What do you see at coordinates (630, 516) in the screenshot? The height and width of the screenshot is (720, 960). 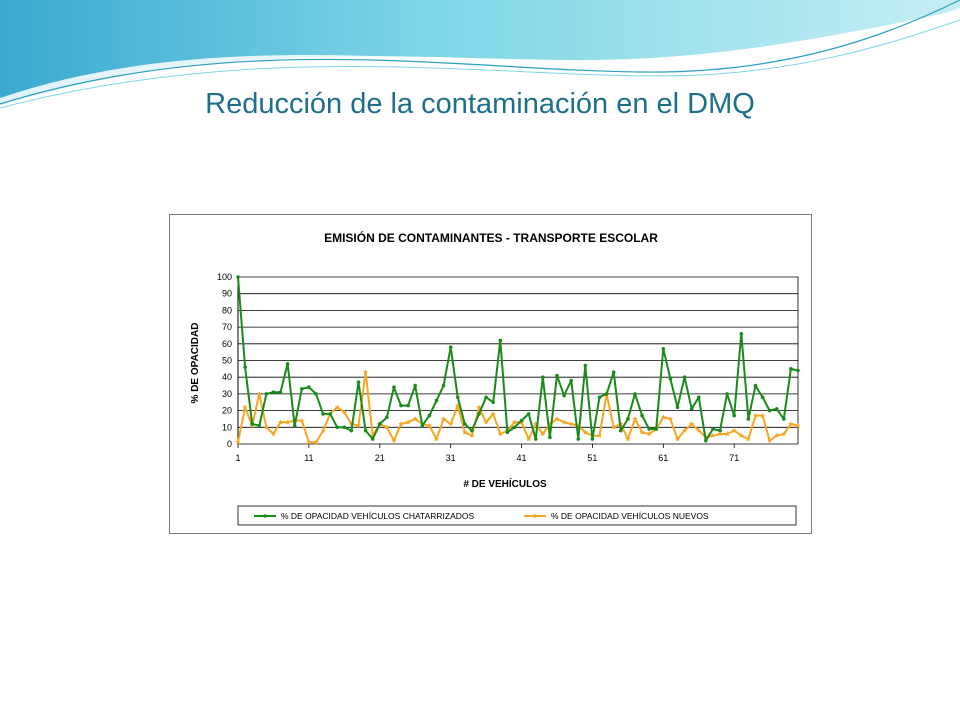 I see `legend-label: % DE OPACIDAD VEHÍCULOS NUEVOS` at bounding box center [630, 516].